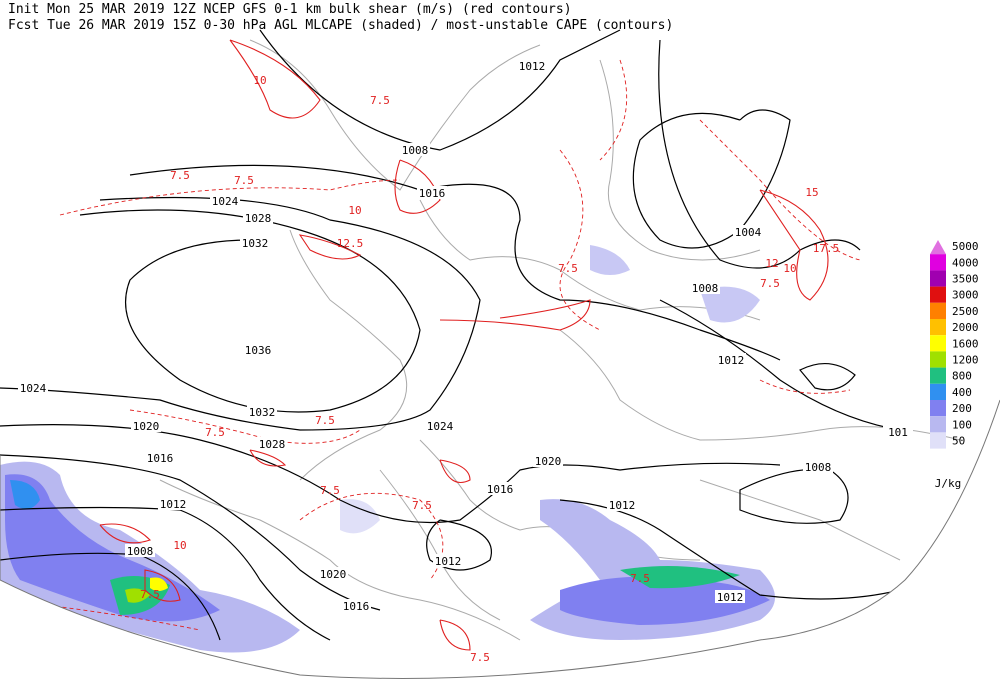 The image size is (1000, 680). I want to click on colorbar-label: 200, so click(962, 408).